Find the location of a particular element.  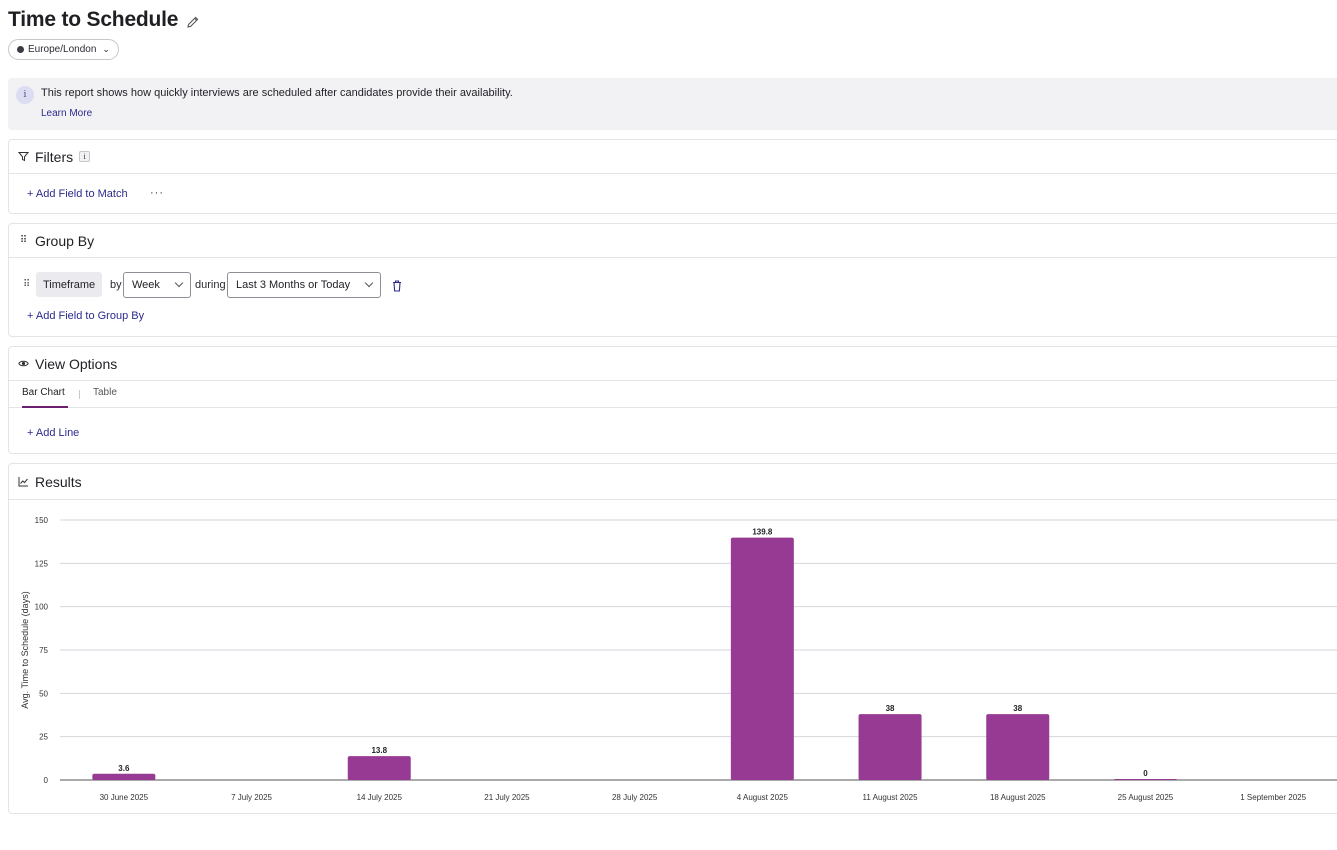

x-tick-label: 1 September 2025 is located at coordinates (1273, 797).